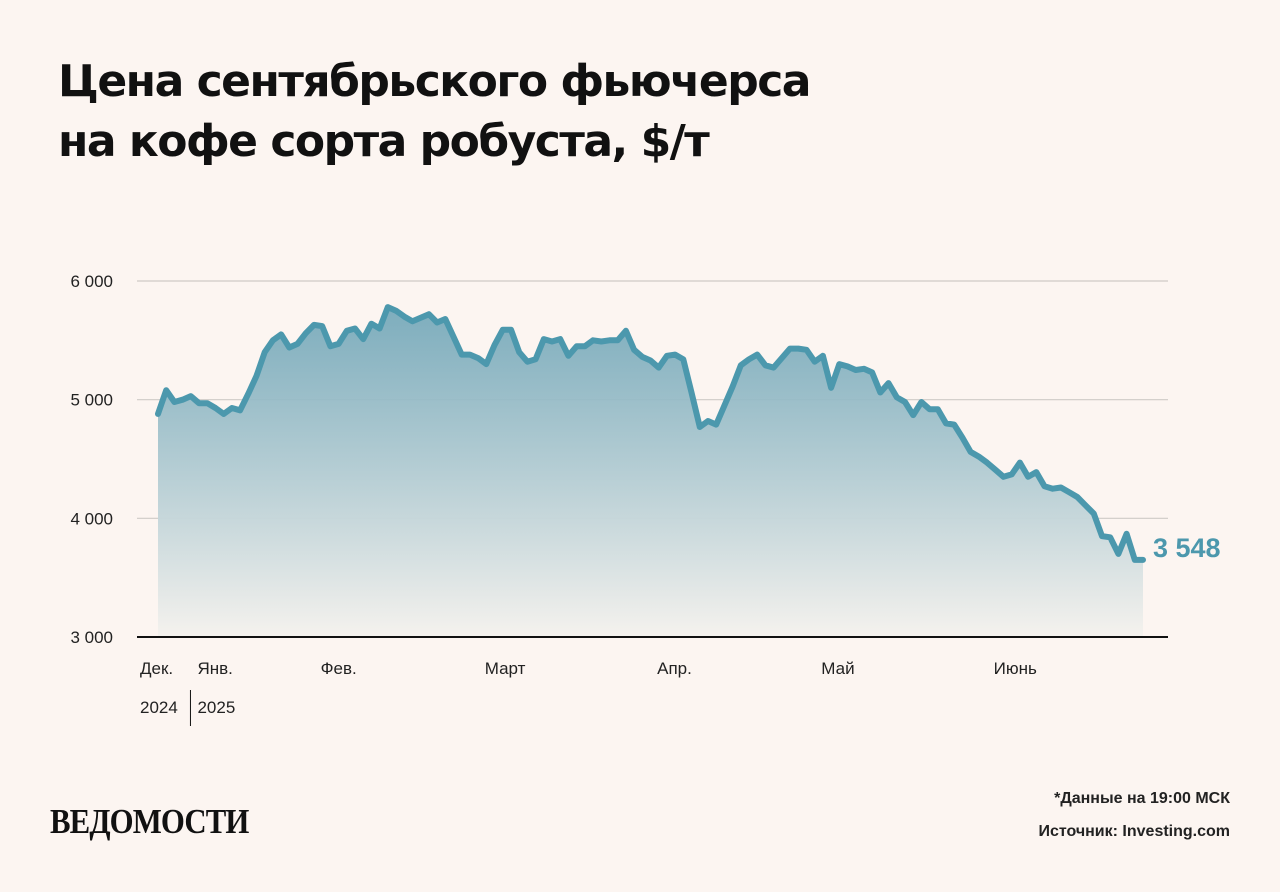 The width and height of the screenshot is (1280, 892). Describe the element at coordinates (214, 668) in the screenshot. I see `x-tick-label: Янв.` at that location.